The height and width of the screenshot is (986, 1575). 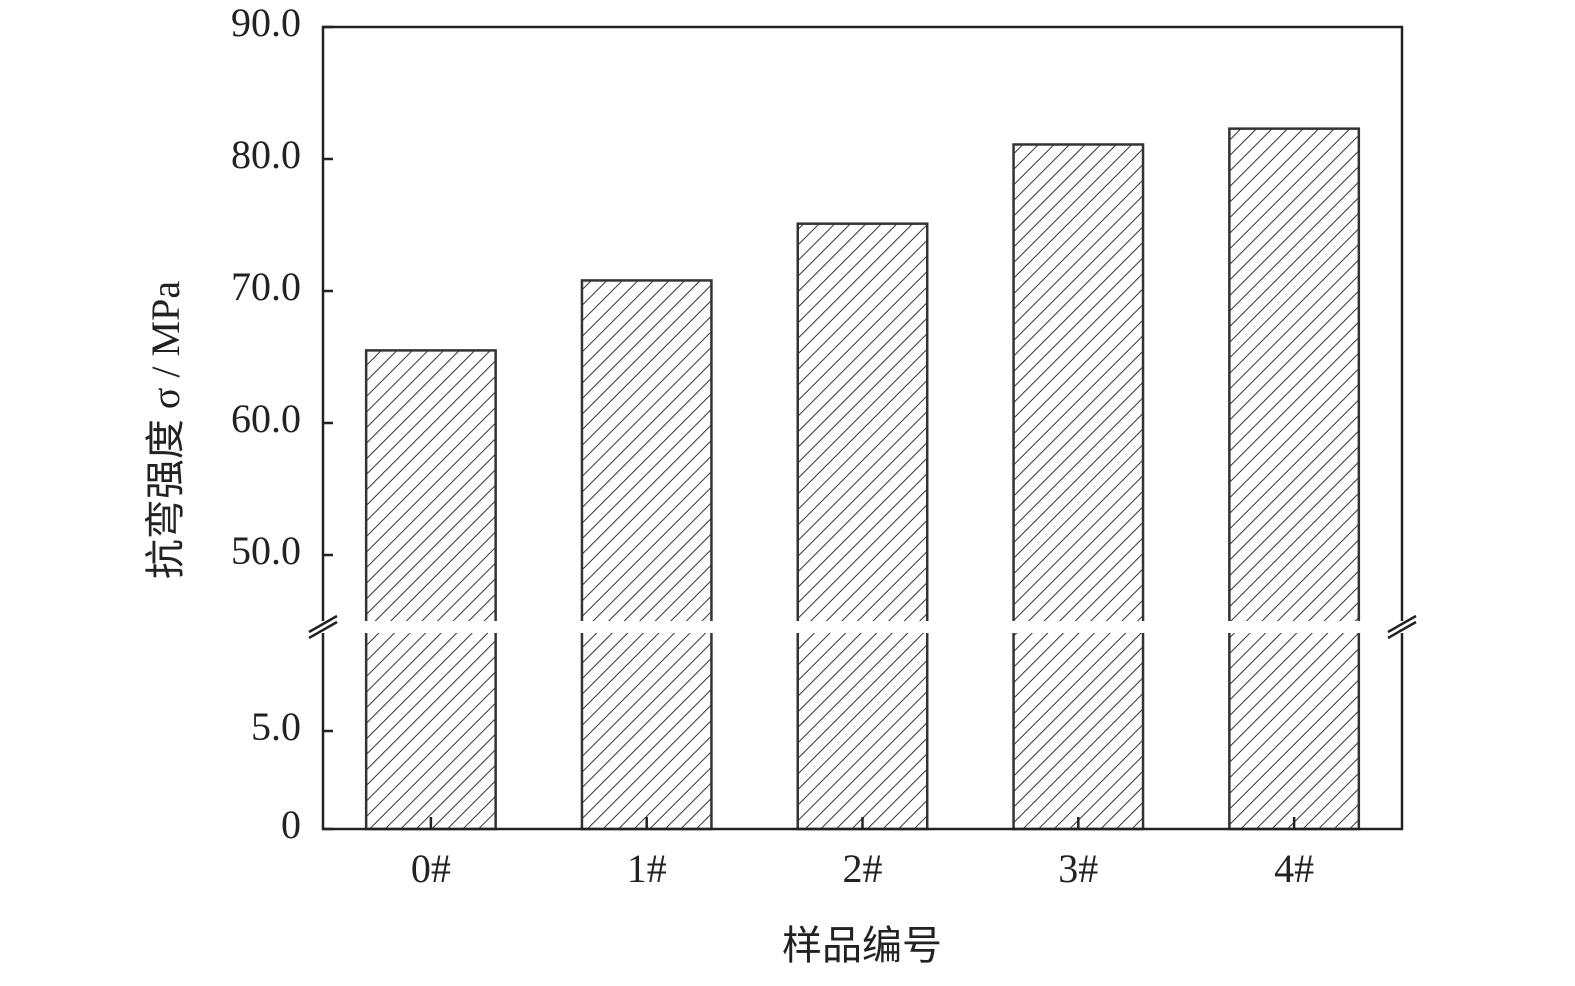 What do you see at coordinates (266, 22) in the screenshot?
I see `y-tick-label: 90.0` at bounding box center [266, 22].